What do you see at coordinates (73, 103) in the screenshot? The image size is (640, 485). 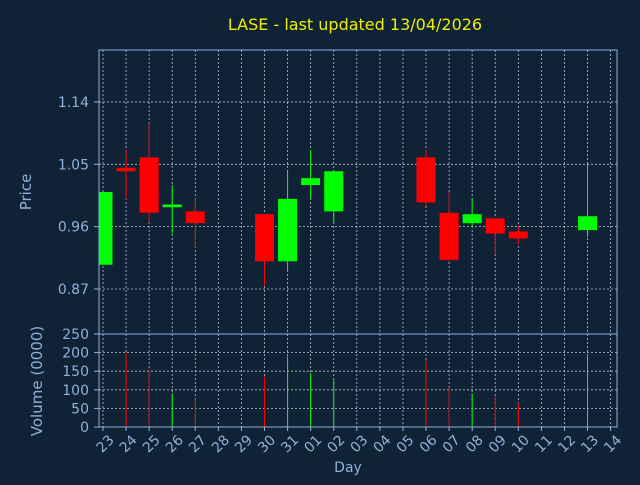 I see `price-y-tick-label: 1.14` at bounding box center [73, 103].